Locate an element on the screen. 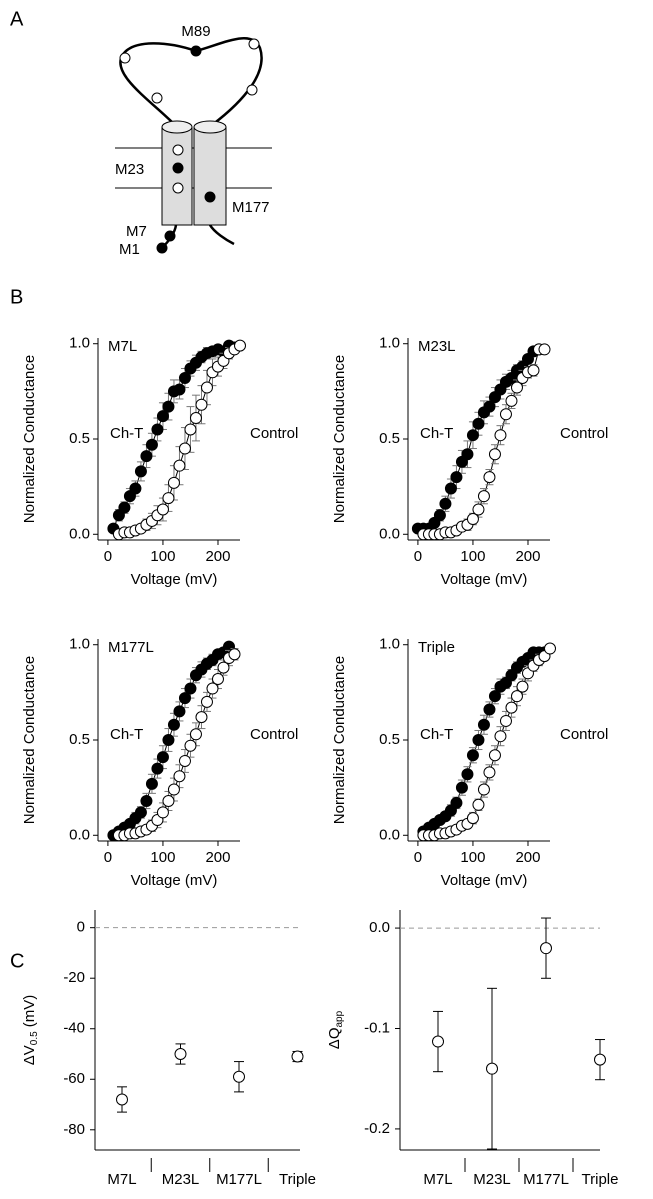 The width and height of the screenshot is (653, 1199). x-tick-label: 200 is located at coordinates (217, 857).